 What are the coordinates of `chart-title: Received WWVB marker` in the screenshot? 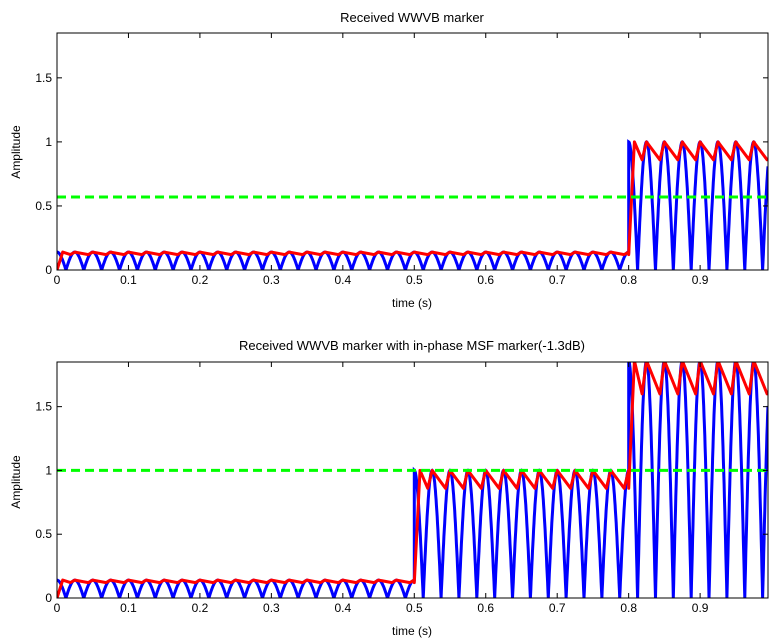 It's located at (412, 17).